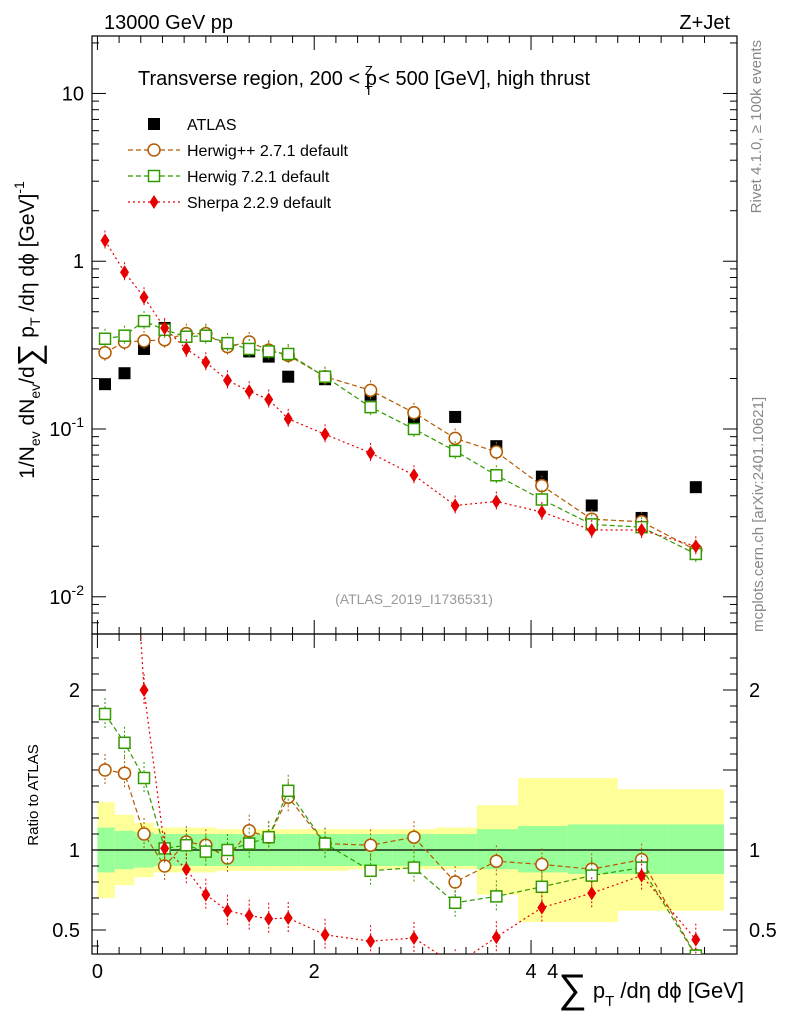 Image resolution: width=786 pixels, height=1024 pixels. I want to click on ratio-y-tick-label-left: 1, so click(74, 851).